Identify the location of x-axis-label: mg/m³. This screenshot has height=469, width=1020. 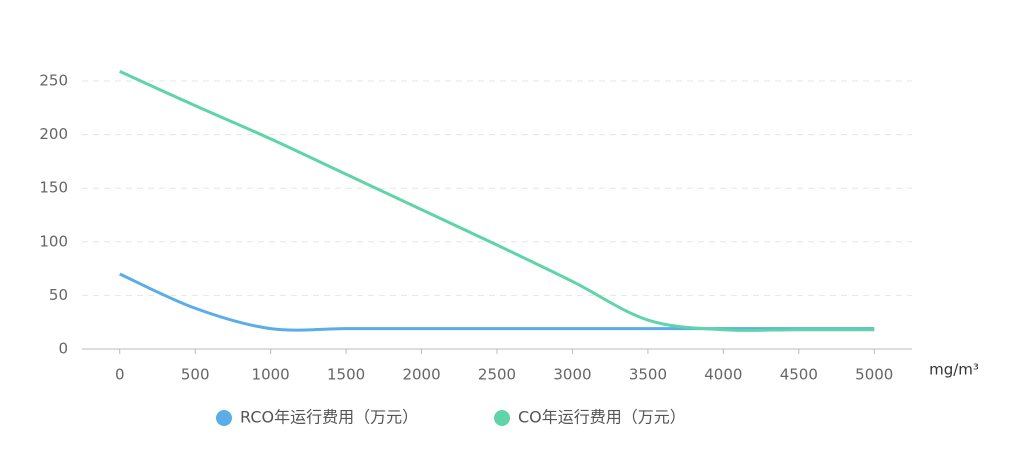
(954, 370).